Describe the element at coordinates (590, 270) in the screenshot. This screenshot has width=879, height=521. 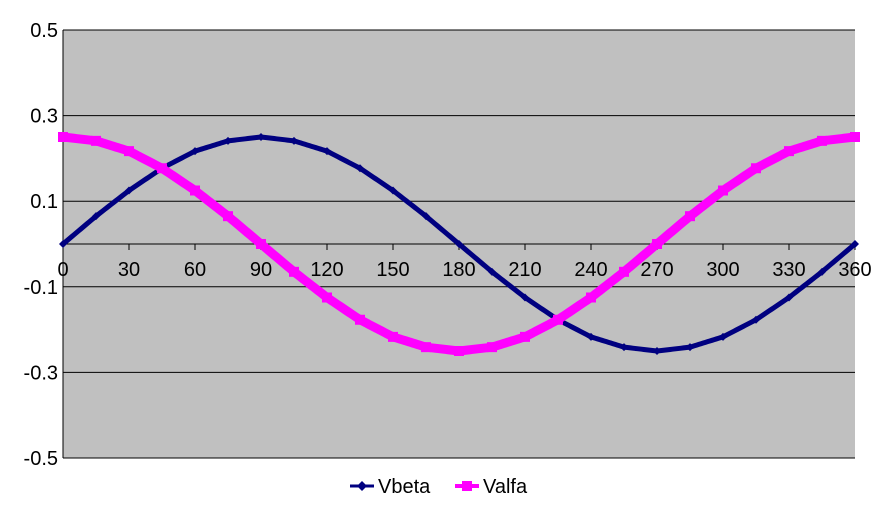
I see `x-tick-label: 240` at that location.